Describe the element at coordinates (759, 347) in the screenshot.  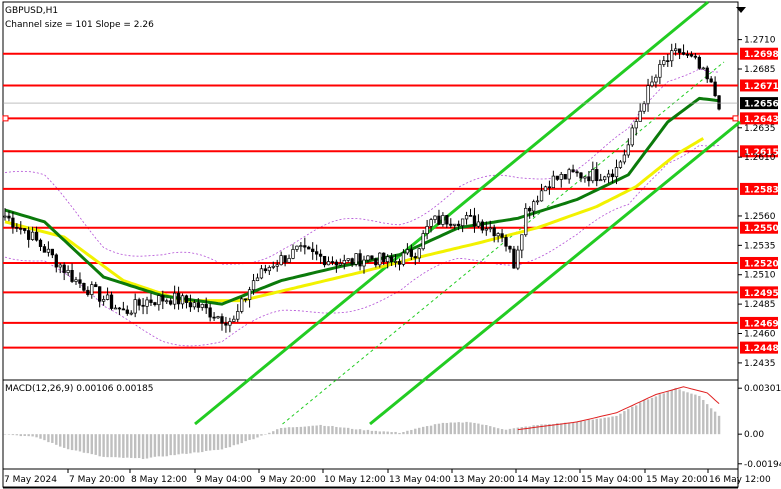
I see `level-tag-1.2448` at that location.